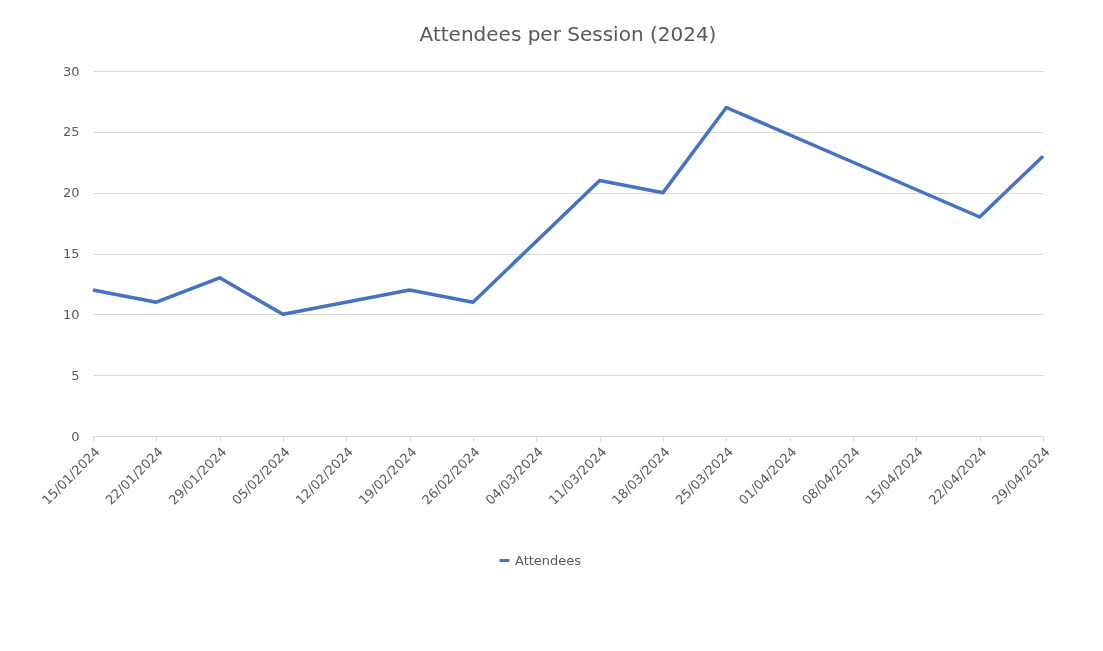  What do you see at coordinates (548, 560) in the screenshot?
I see `legend-label: Attendees` at bounding box center [548, 560].